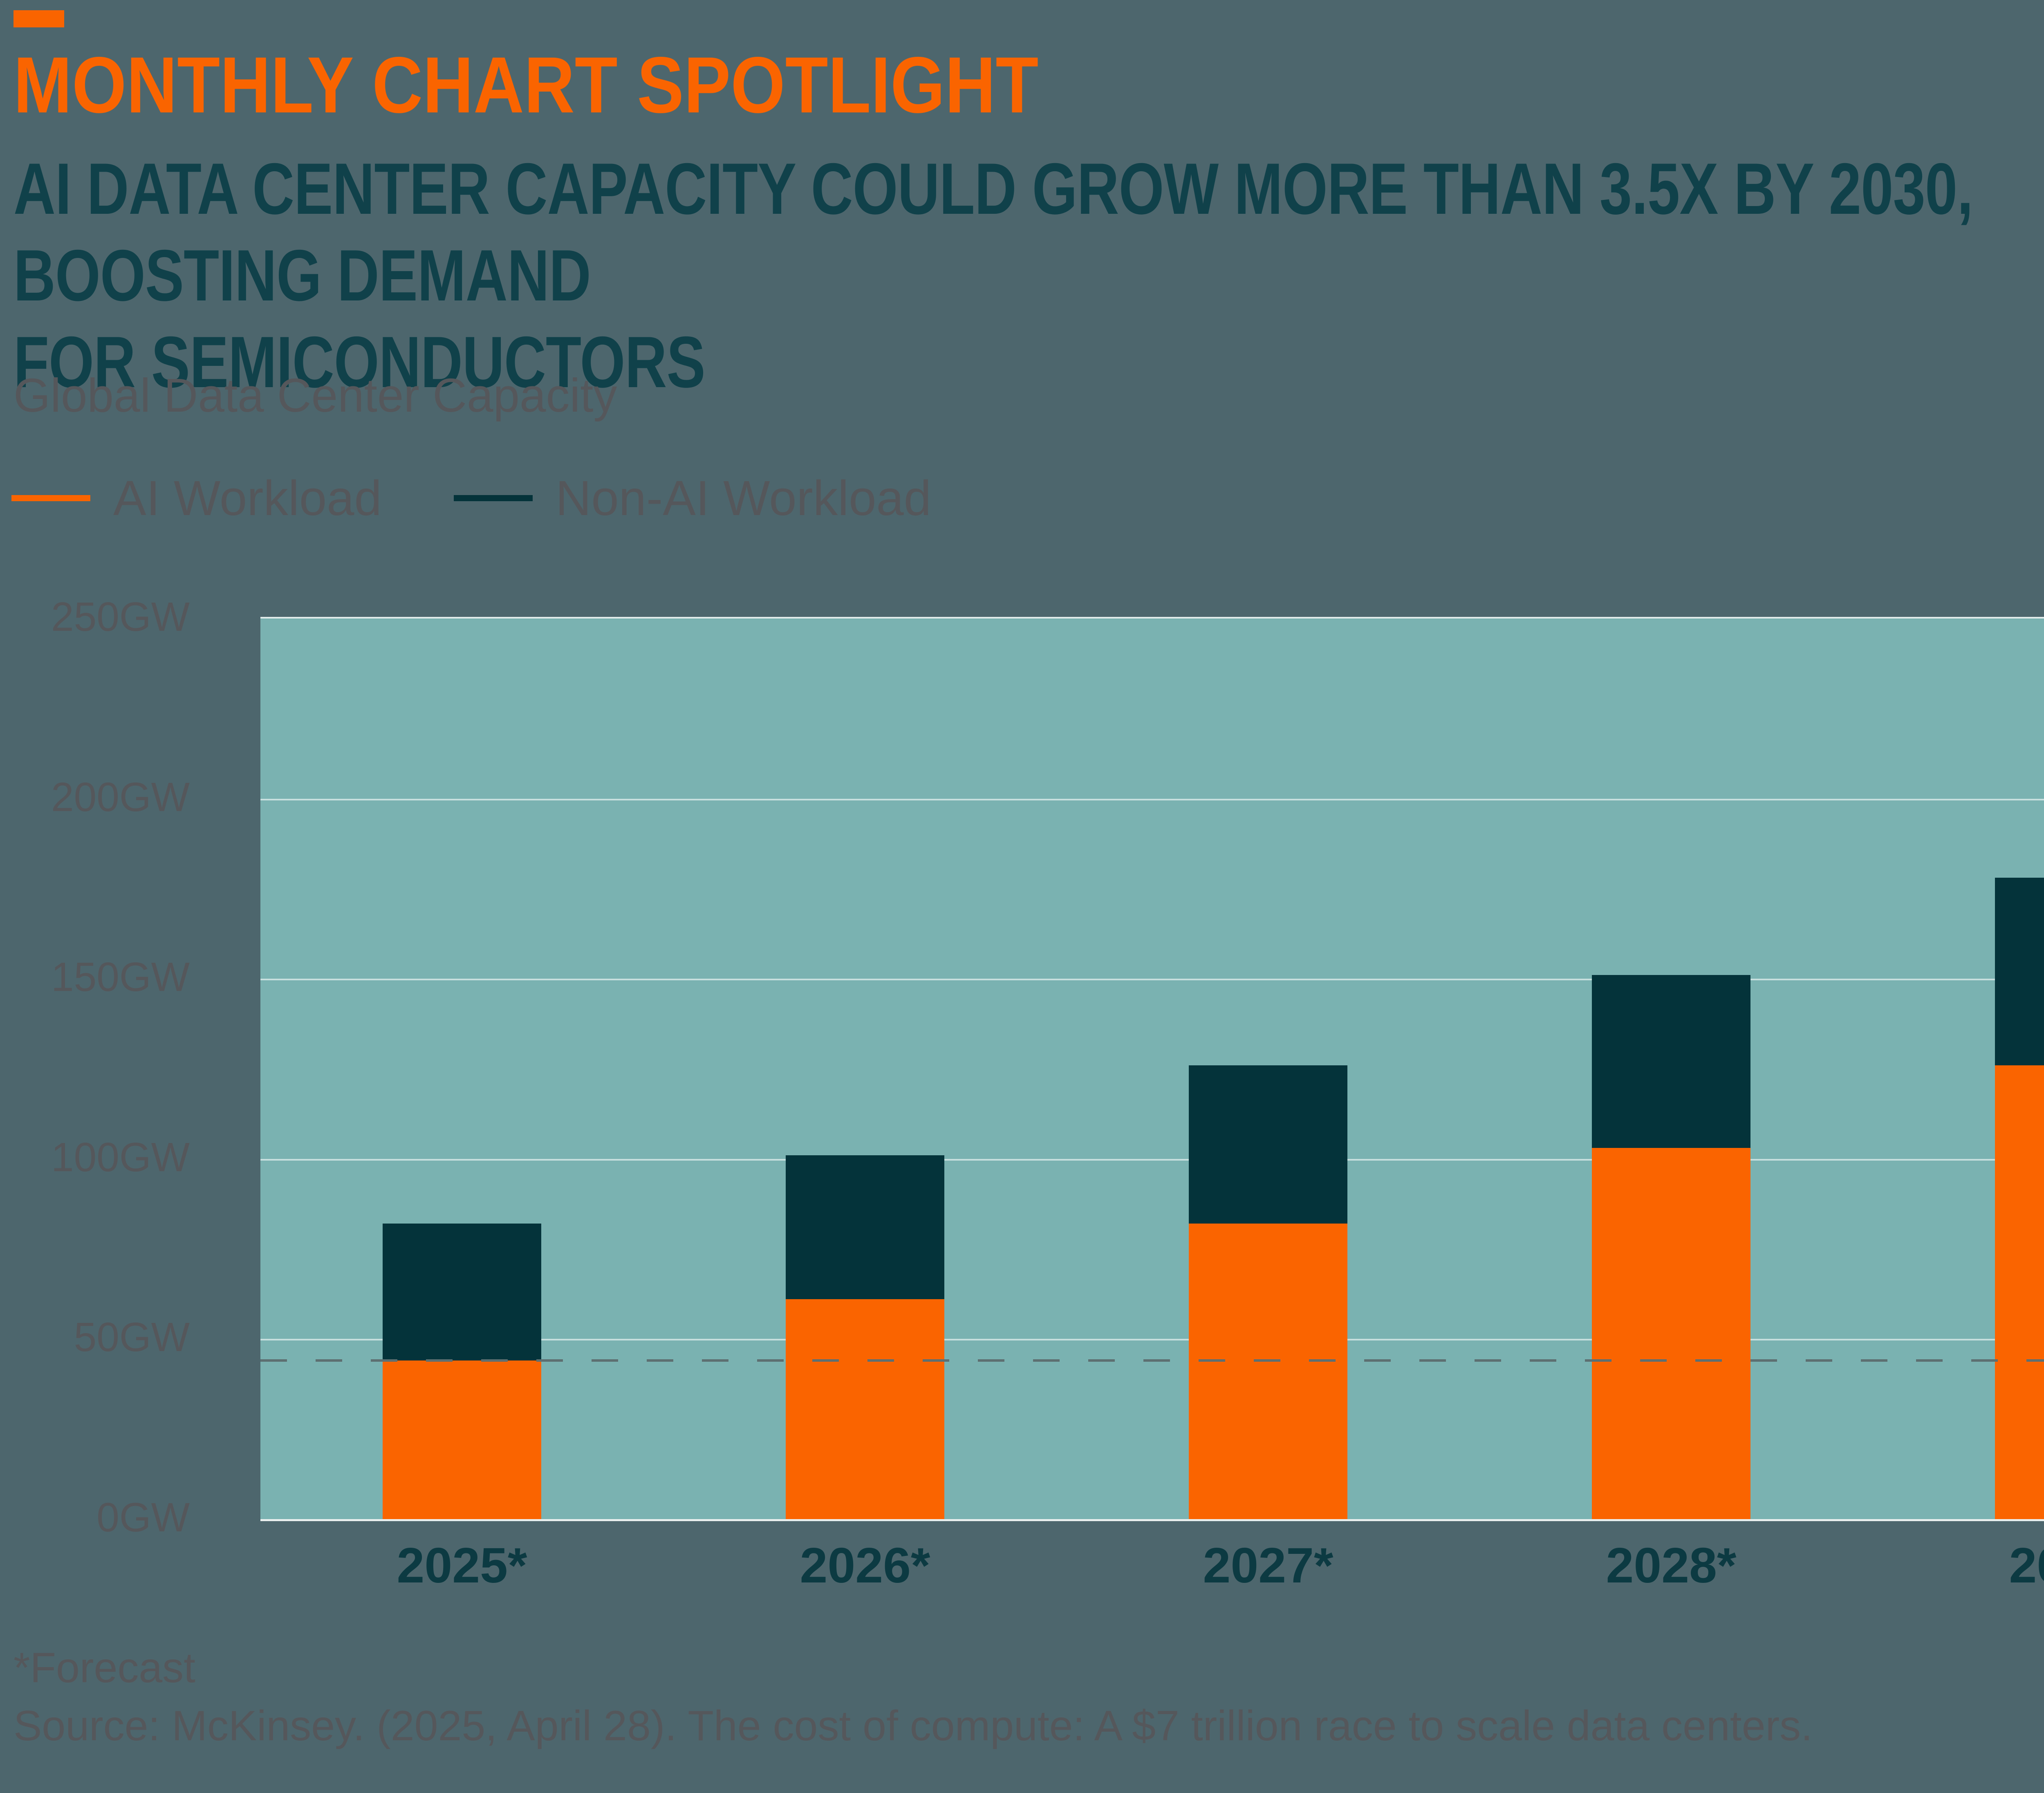 The image size is (2044, 1793). Describe the element at coordinates (120, 617) in the screenshot. I see `y-axis-tick-label: 250GW` at that location.